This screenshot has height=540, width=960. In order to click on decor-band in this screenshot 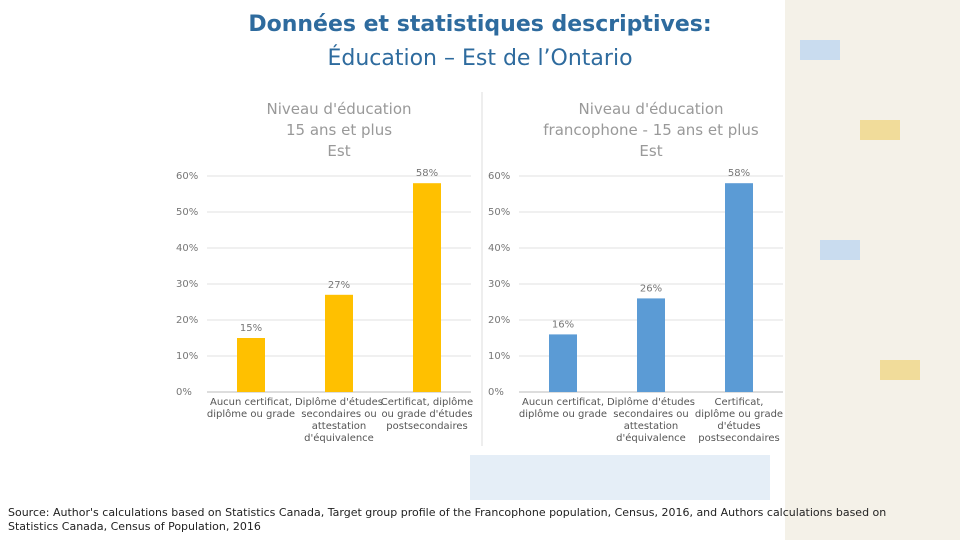, I will do `click(620, 477)`.